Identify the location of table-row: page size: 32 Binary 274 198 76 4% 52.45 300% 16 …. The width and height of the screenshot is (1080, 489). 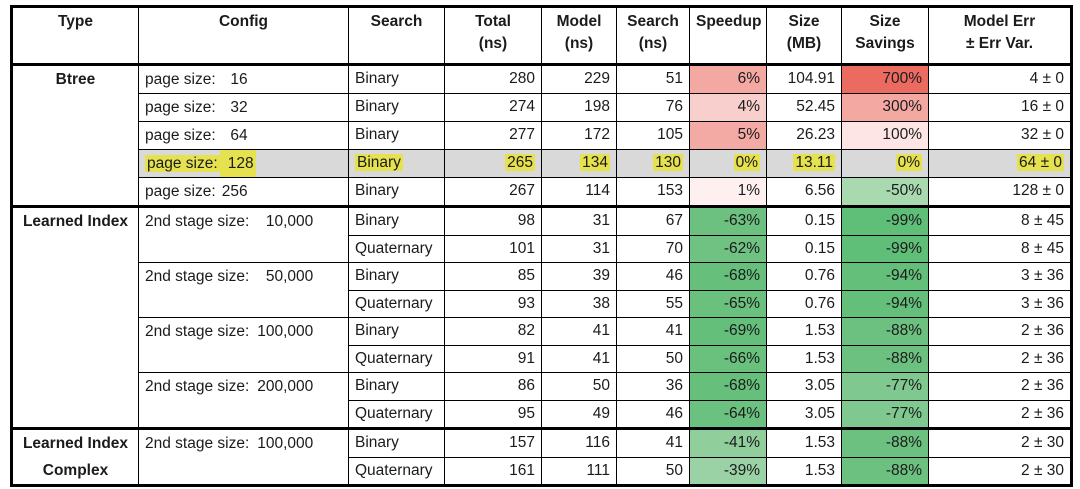
(542, 107).